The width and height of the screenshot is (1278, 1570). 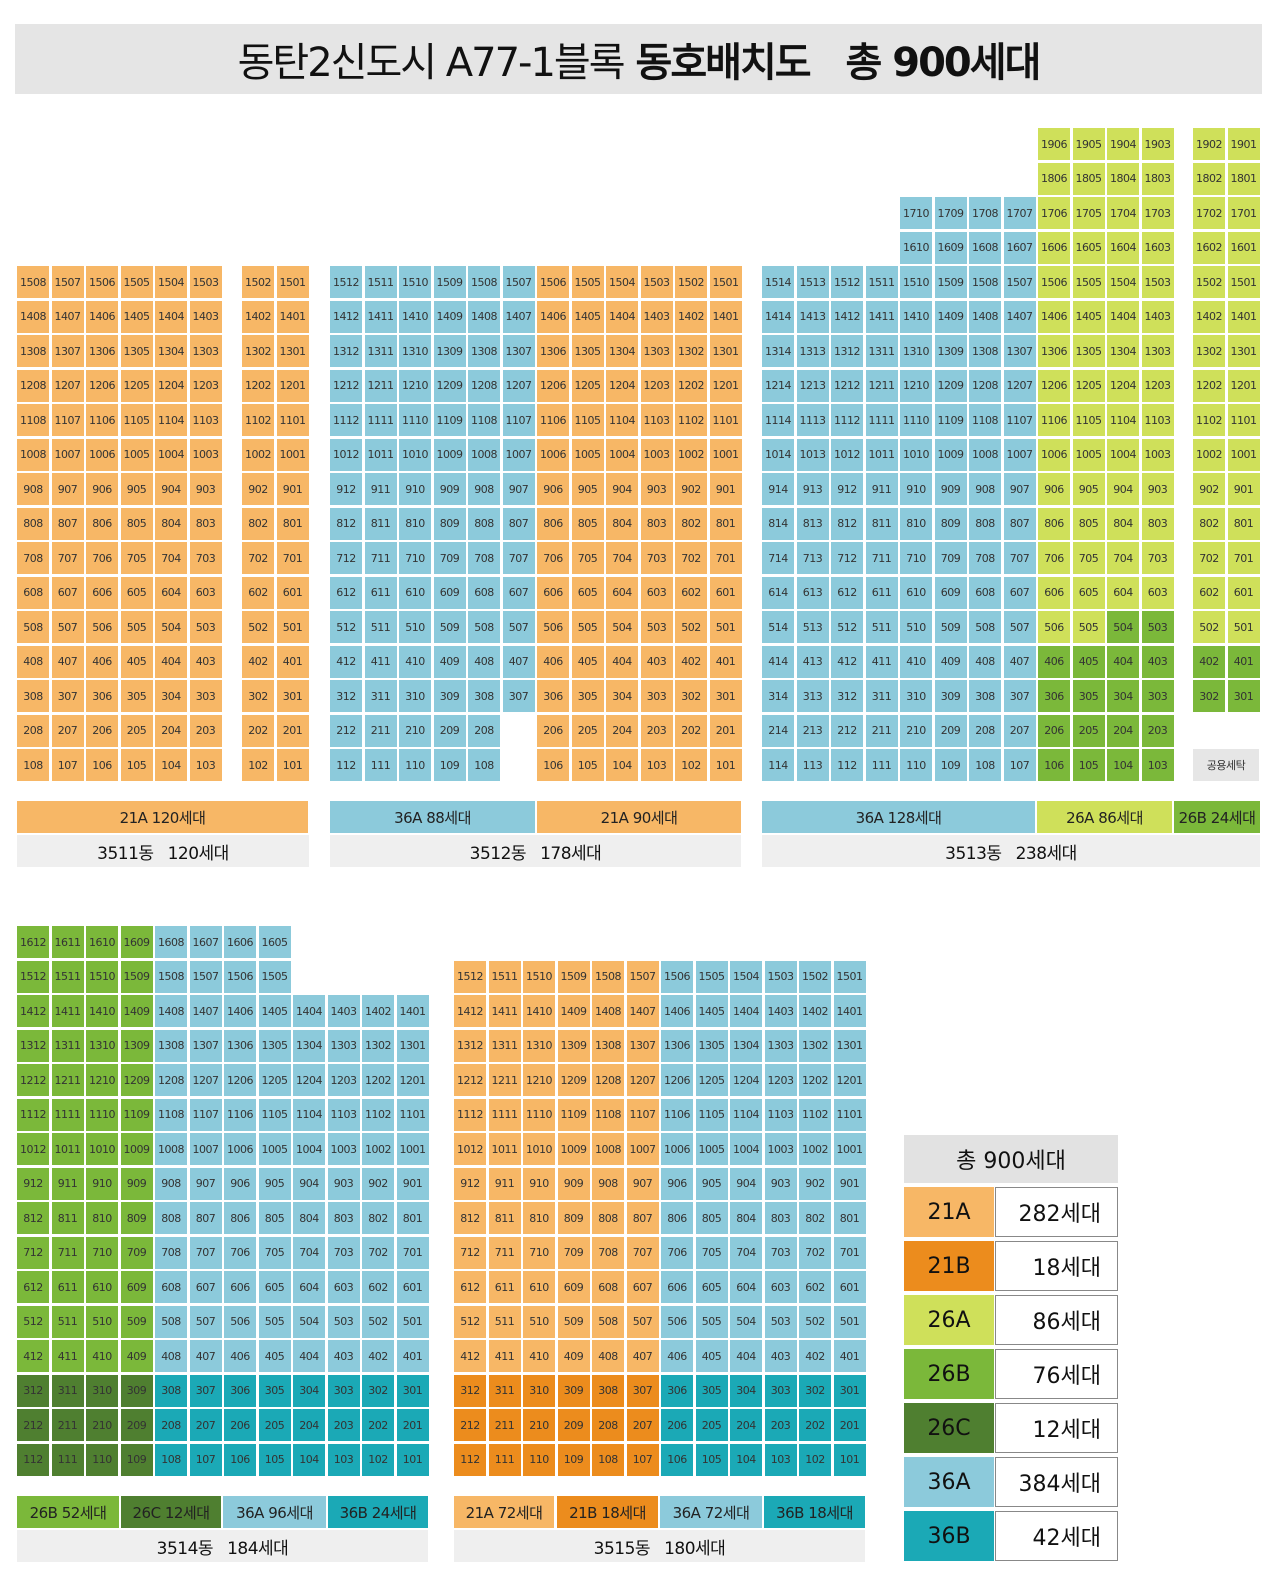 I want to click on unit-cell: 1403, so click(x=205, y=316).